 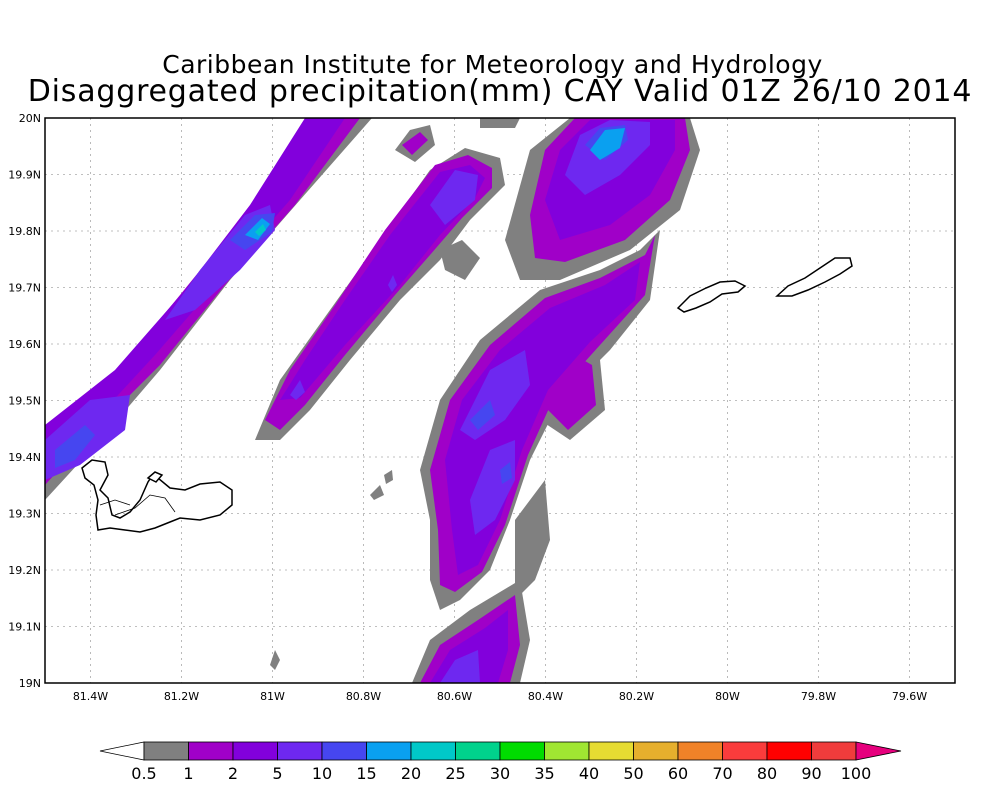 I want to click on lon-tick-label: 80W, so click(x=727, y=696).